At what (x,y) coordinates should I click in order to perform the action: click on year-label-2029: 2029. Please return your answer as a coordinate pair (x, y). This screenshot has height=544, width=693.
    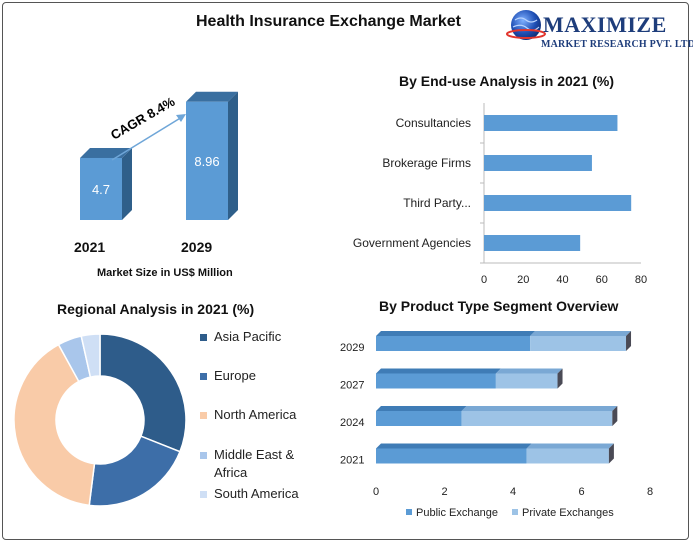
    Looking at the image, I should click on (197, 247).